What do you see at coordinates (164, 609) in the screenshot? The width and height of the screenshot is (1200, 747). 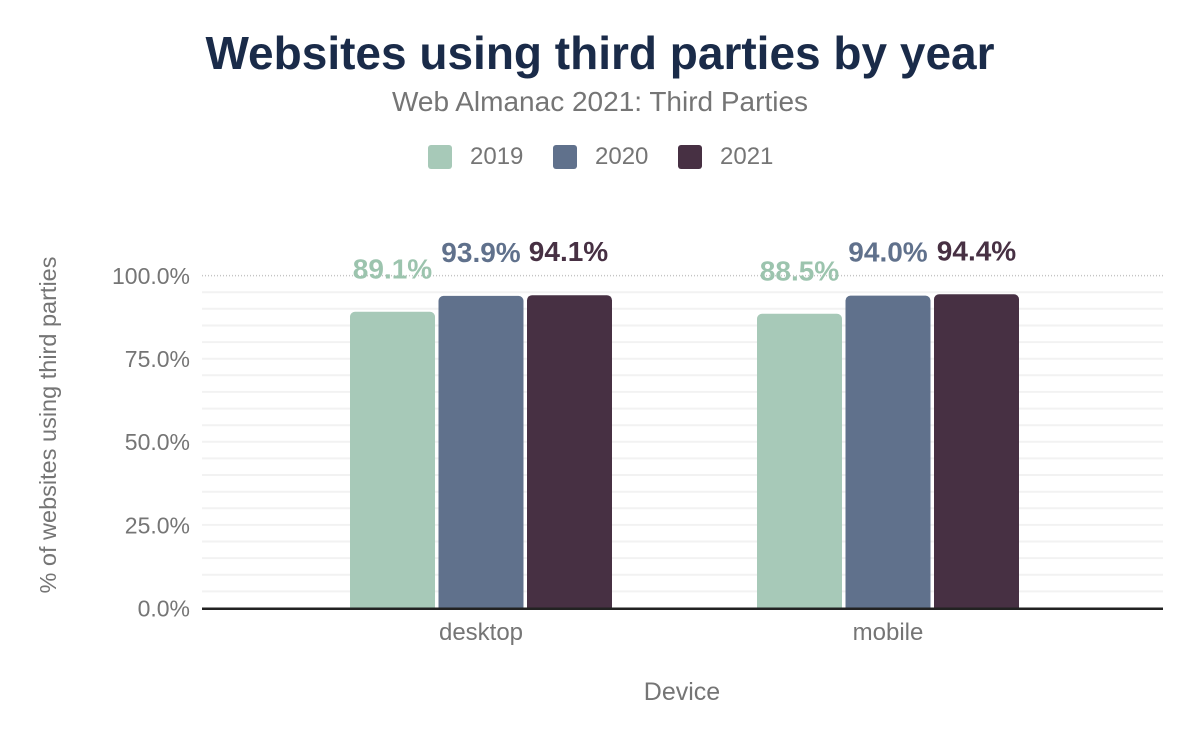 I see `svg-text: 0.0%` at bounding box center [164, 609].